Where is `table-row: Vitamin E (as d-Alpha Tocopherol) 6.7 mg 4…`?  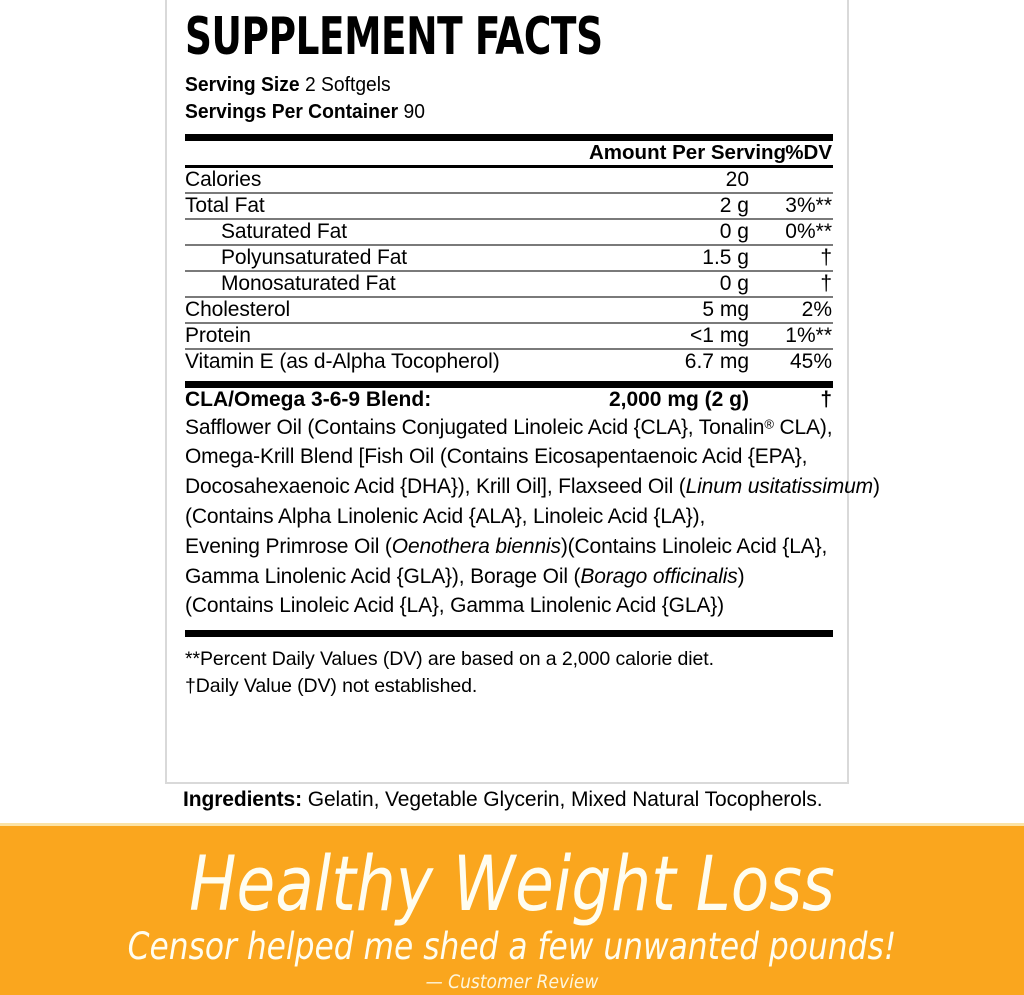 table-row: Vitamin E (as d-Alpha Tocopherol) 6.7 mg 4… is located at coordinates (509, 362).